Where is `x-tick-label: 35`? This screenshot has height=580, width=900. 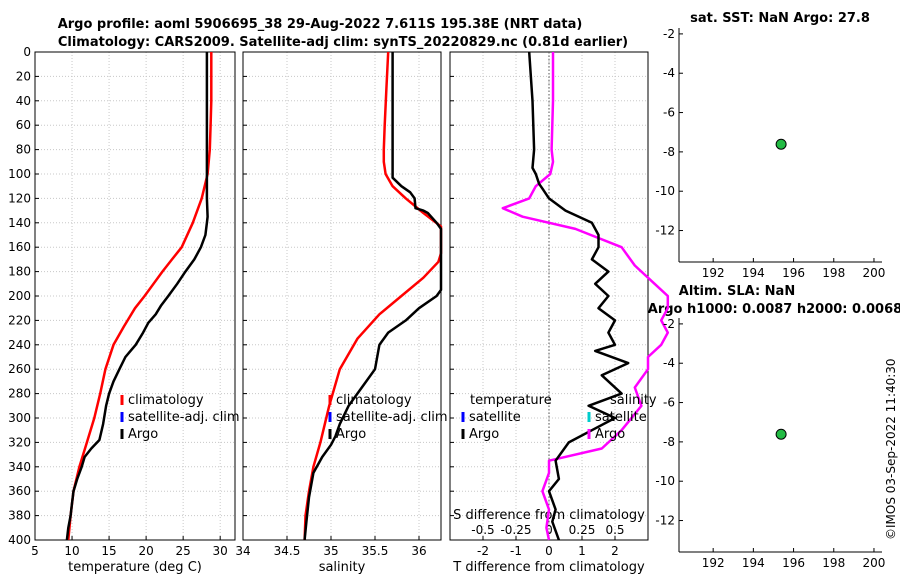 x-tick-label: 35 is located at coordinates (330, 551).